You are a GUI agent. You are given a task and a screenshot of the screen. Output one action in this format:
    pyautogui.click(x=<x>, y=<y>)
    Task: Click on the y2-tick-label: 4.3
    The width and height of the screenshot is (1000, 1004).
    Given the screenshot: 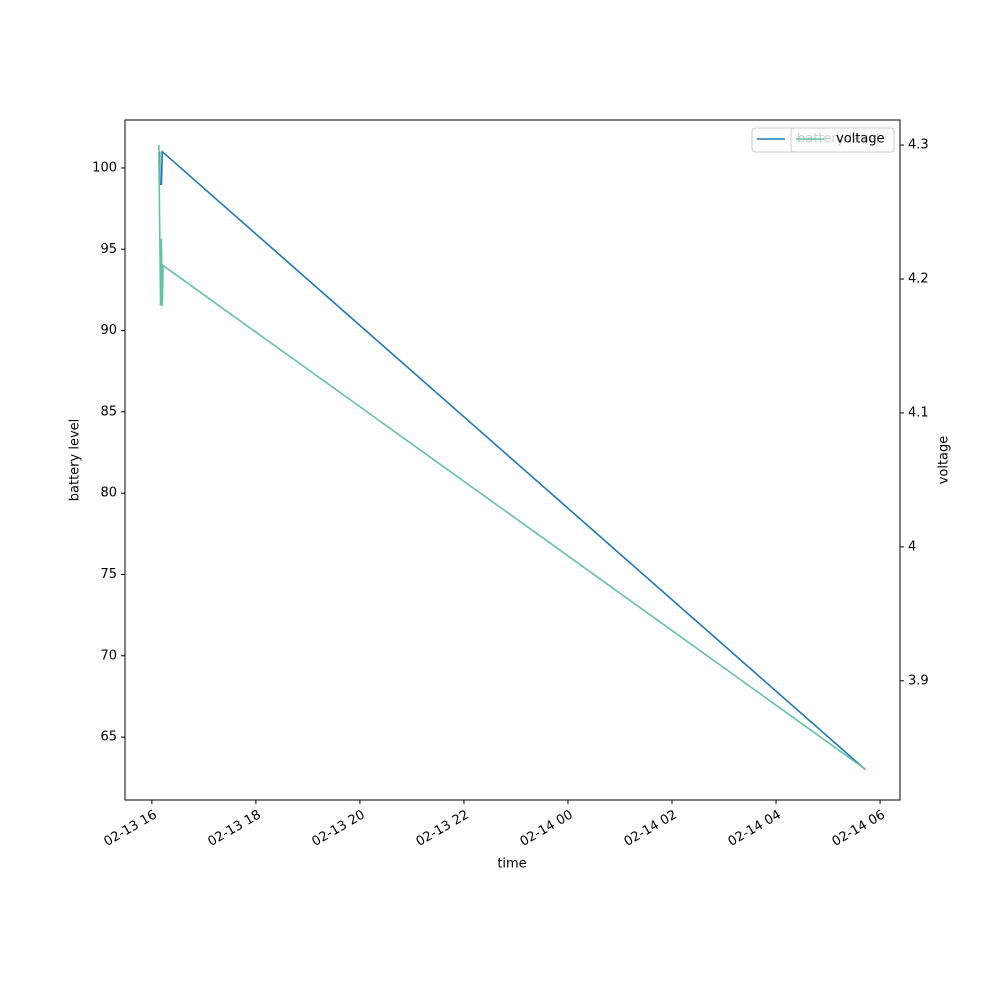 What is the action you would take?
    pyautogui.click(x=918, y=145)
    